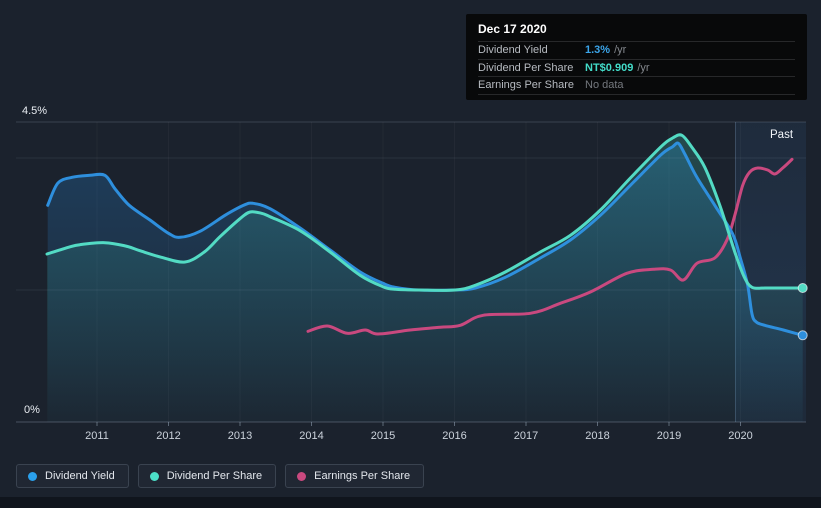  I want to click on x-tick-label-2019: 2019, so click(669, 436).